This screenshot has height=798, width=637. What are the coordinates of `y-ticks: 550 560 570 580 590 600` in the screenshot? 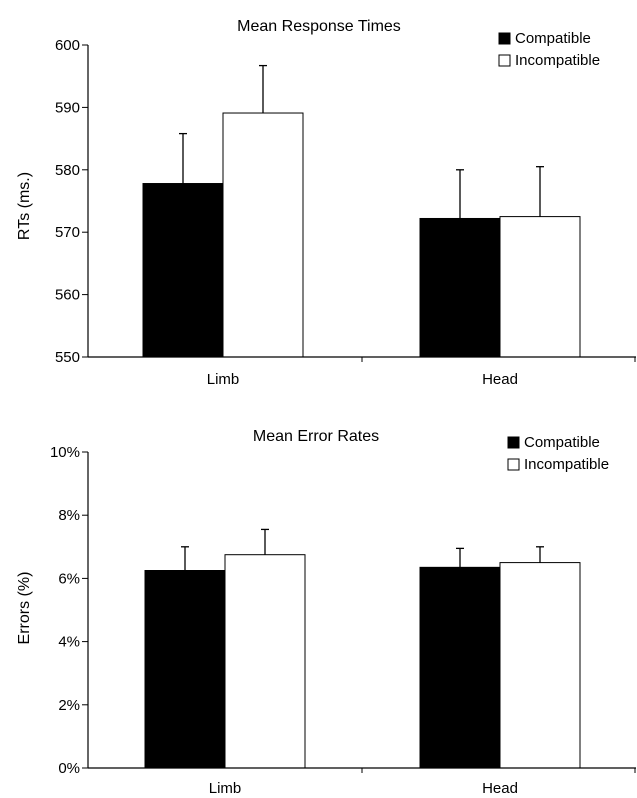 It's located at (71, 201).